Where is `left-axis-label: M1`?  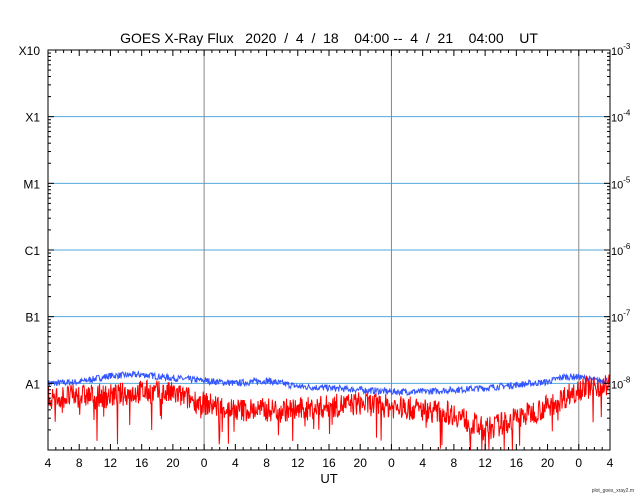 left-axis-label: M1 is located at coordinates (31, 184).